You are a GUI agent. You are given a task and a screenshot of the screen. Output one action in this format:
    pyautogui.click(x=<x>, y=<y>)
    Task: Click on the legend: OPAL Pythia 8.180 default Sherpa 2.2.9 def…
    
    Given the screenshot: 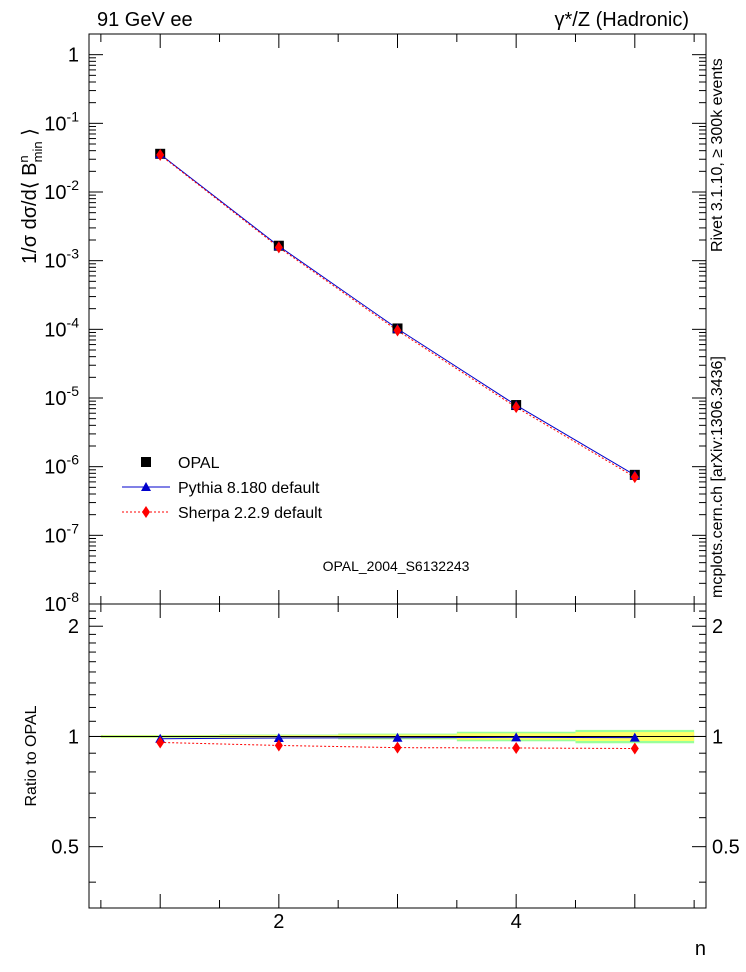 What is the action you would take?
    pyautogui.click(x=222, y=488)
    